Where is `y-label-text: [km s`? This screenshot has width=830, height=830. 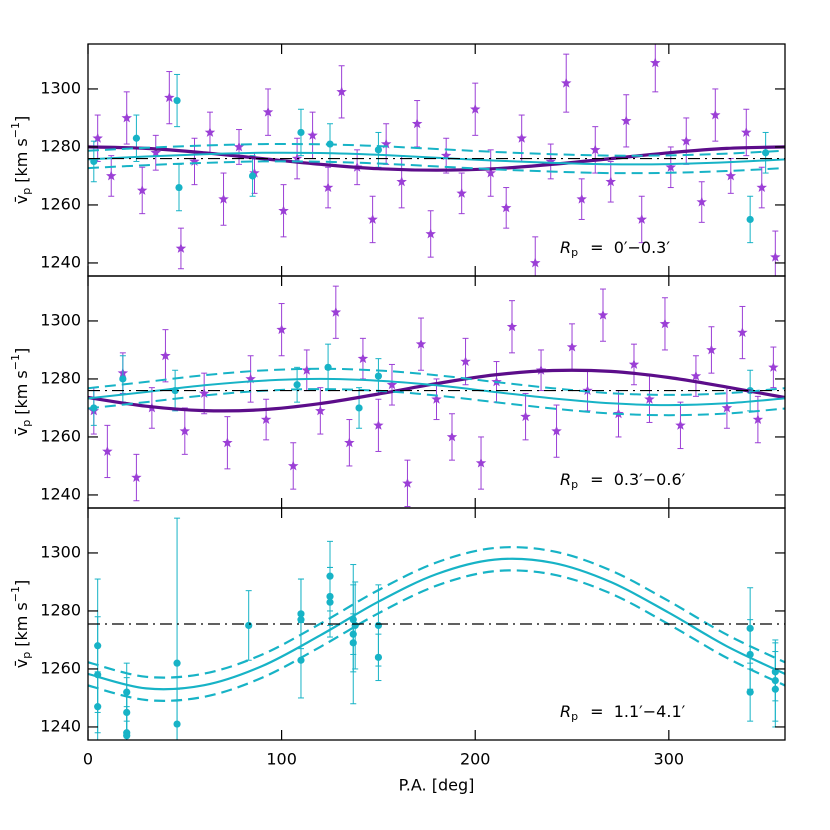
y-label-text: [km s is located at coordinates (21, 392).